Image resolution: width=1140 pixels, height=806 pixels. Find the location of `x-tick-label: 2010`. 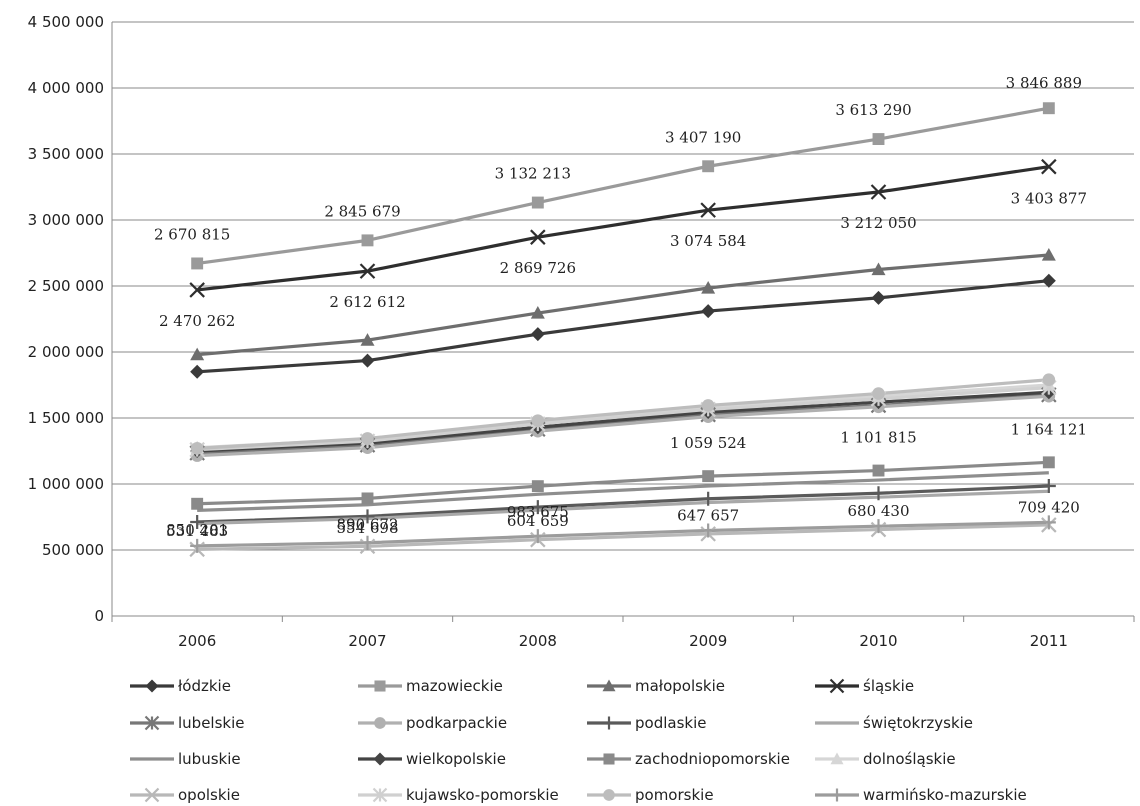

x-tick-label: 2010 is located at coordinates (878, 641).